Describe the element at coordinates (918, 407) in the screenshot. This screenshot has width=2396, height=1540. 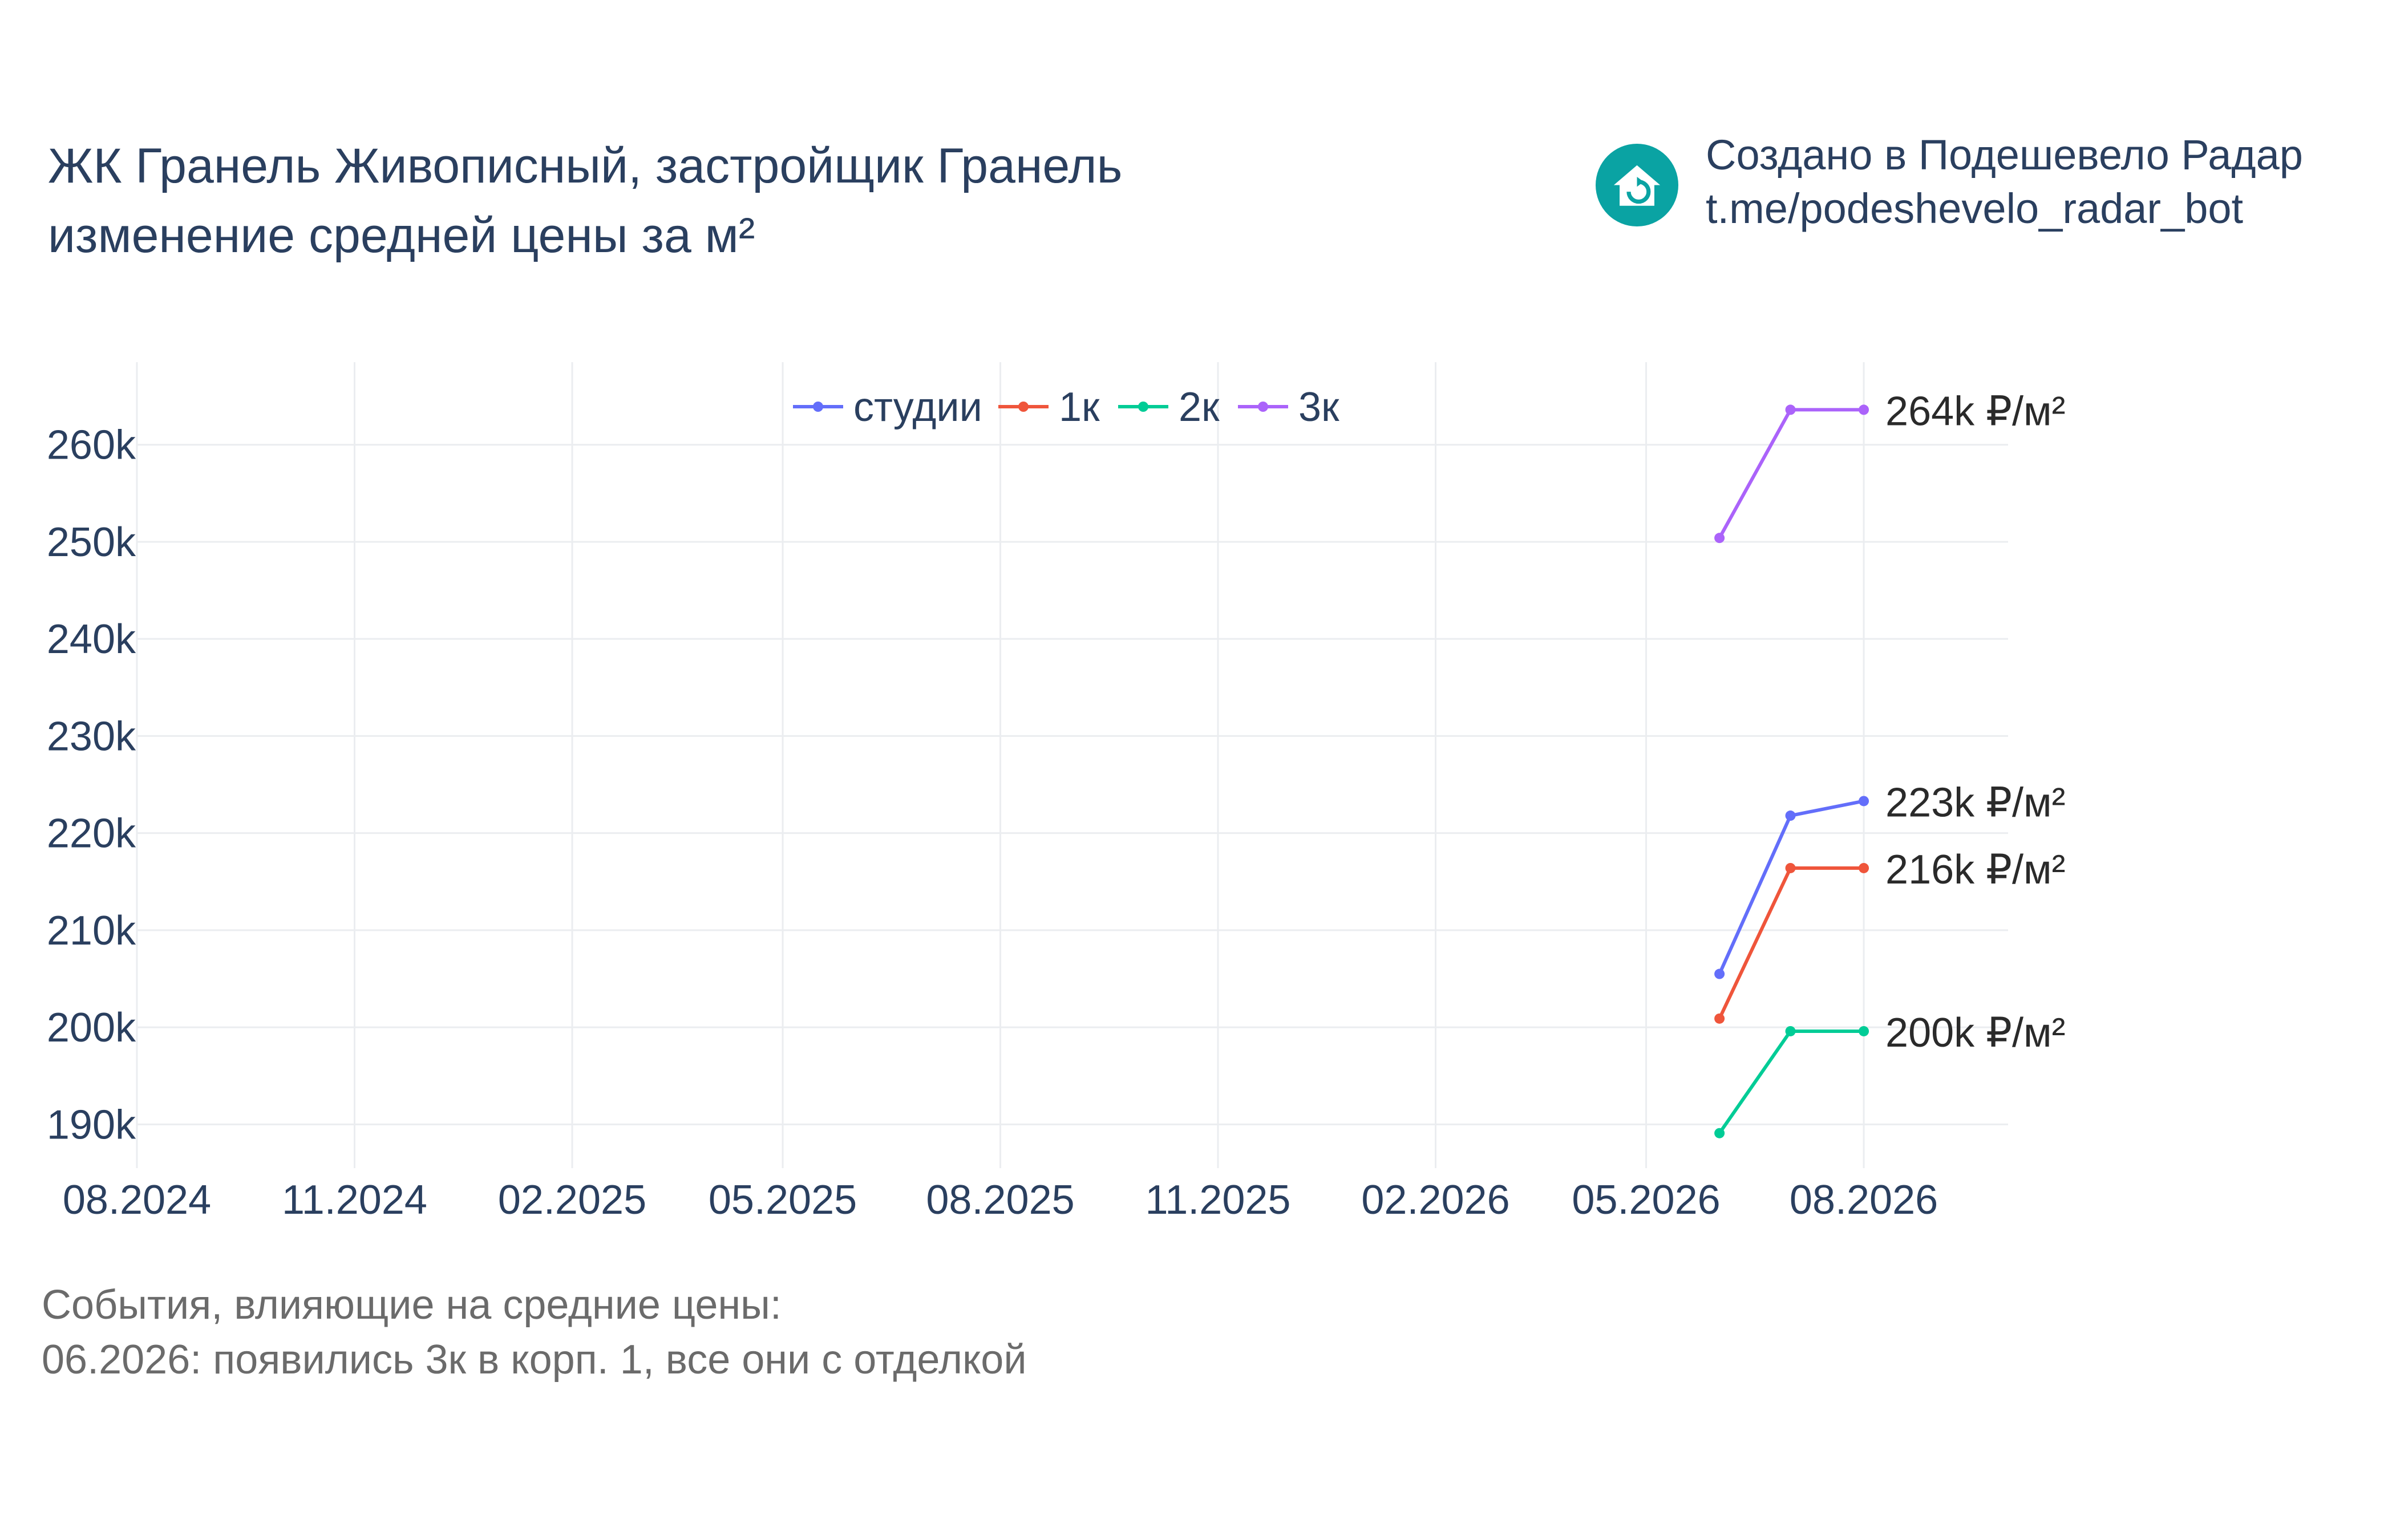
I see `legend-label: студии` at that location.